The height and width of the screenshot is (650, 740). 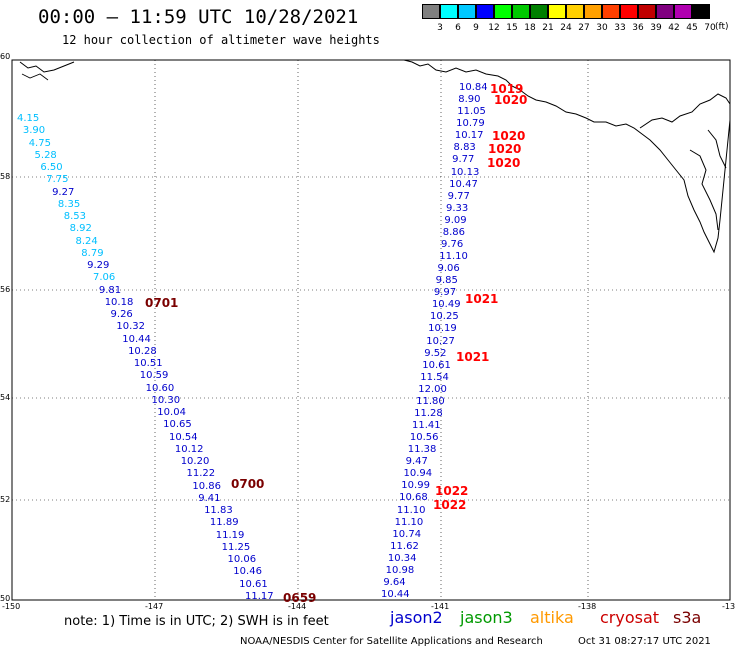 I want to click on wave-height-value: 10.34, so click(x=402, y=558).